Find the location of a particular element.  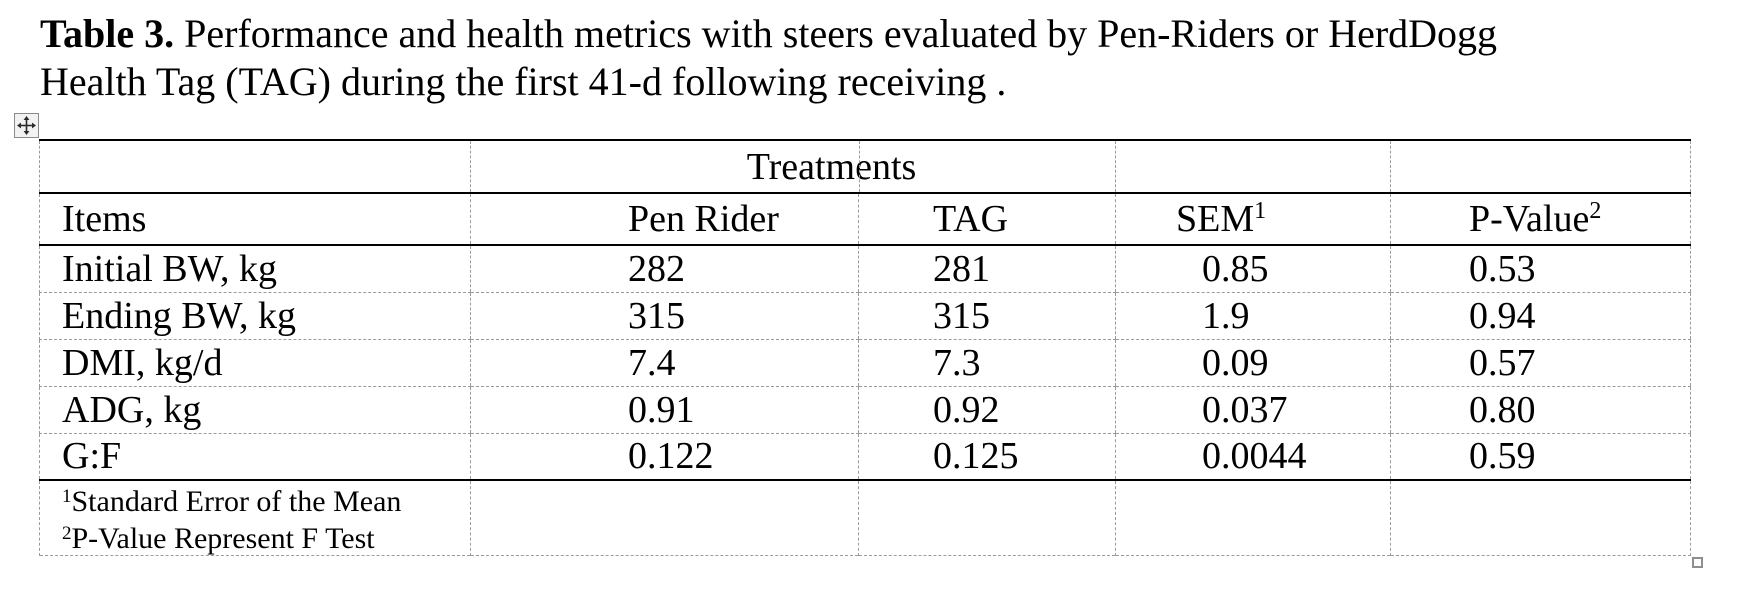

table-cell: 0.037 is located at coordinates (1253, 410).